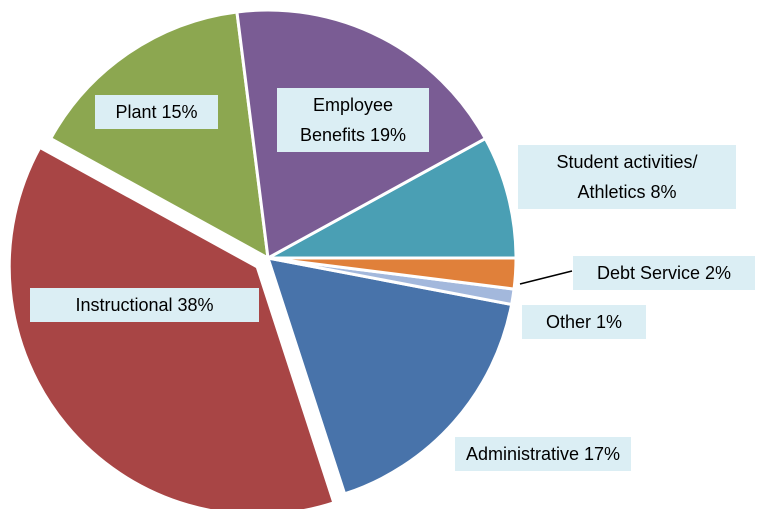 The height and width of the screenshot is (509, 757). I want to click on category-label: Instructional, so click(124, 305).